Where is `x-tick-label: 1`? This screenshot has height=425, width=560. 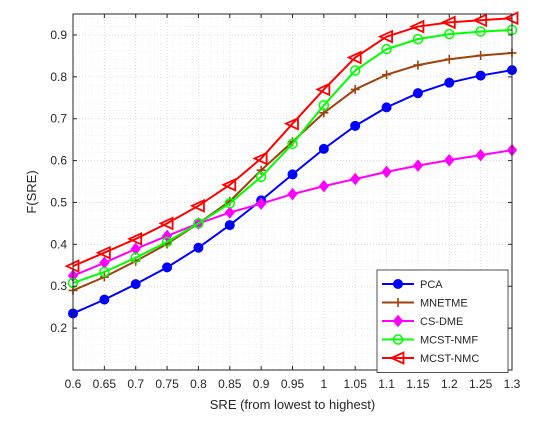
x-tick-label: 1 is located at coordinates (324, 384).